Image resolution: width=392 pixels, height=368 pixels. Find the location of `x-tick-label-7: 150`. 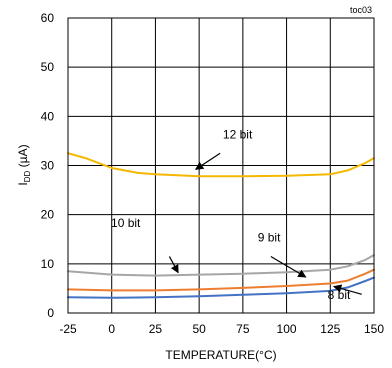

x-tick-label-7: 150 is located at coordinates (374, 329).